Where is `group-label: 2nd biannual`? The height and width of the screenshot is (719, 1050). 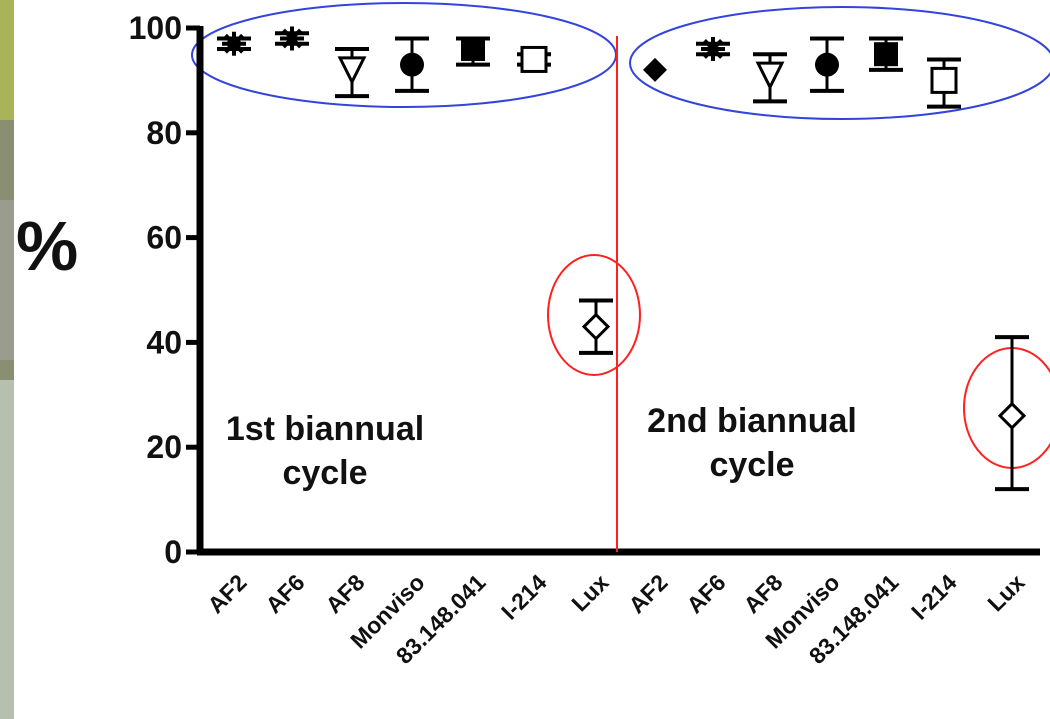
group-label: 2nd biannual is located at coordinates (752, 421).